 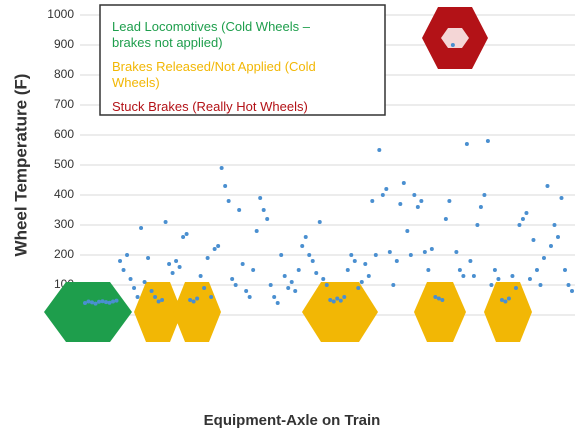 I want to click on y-tick-label: 600, so click(x=64, y=134).